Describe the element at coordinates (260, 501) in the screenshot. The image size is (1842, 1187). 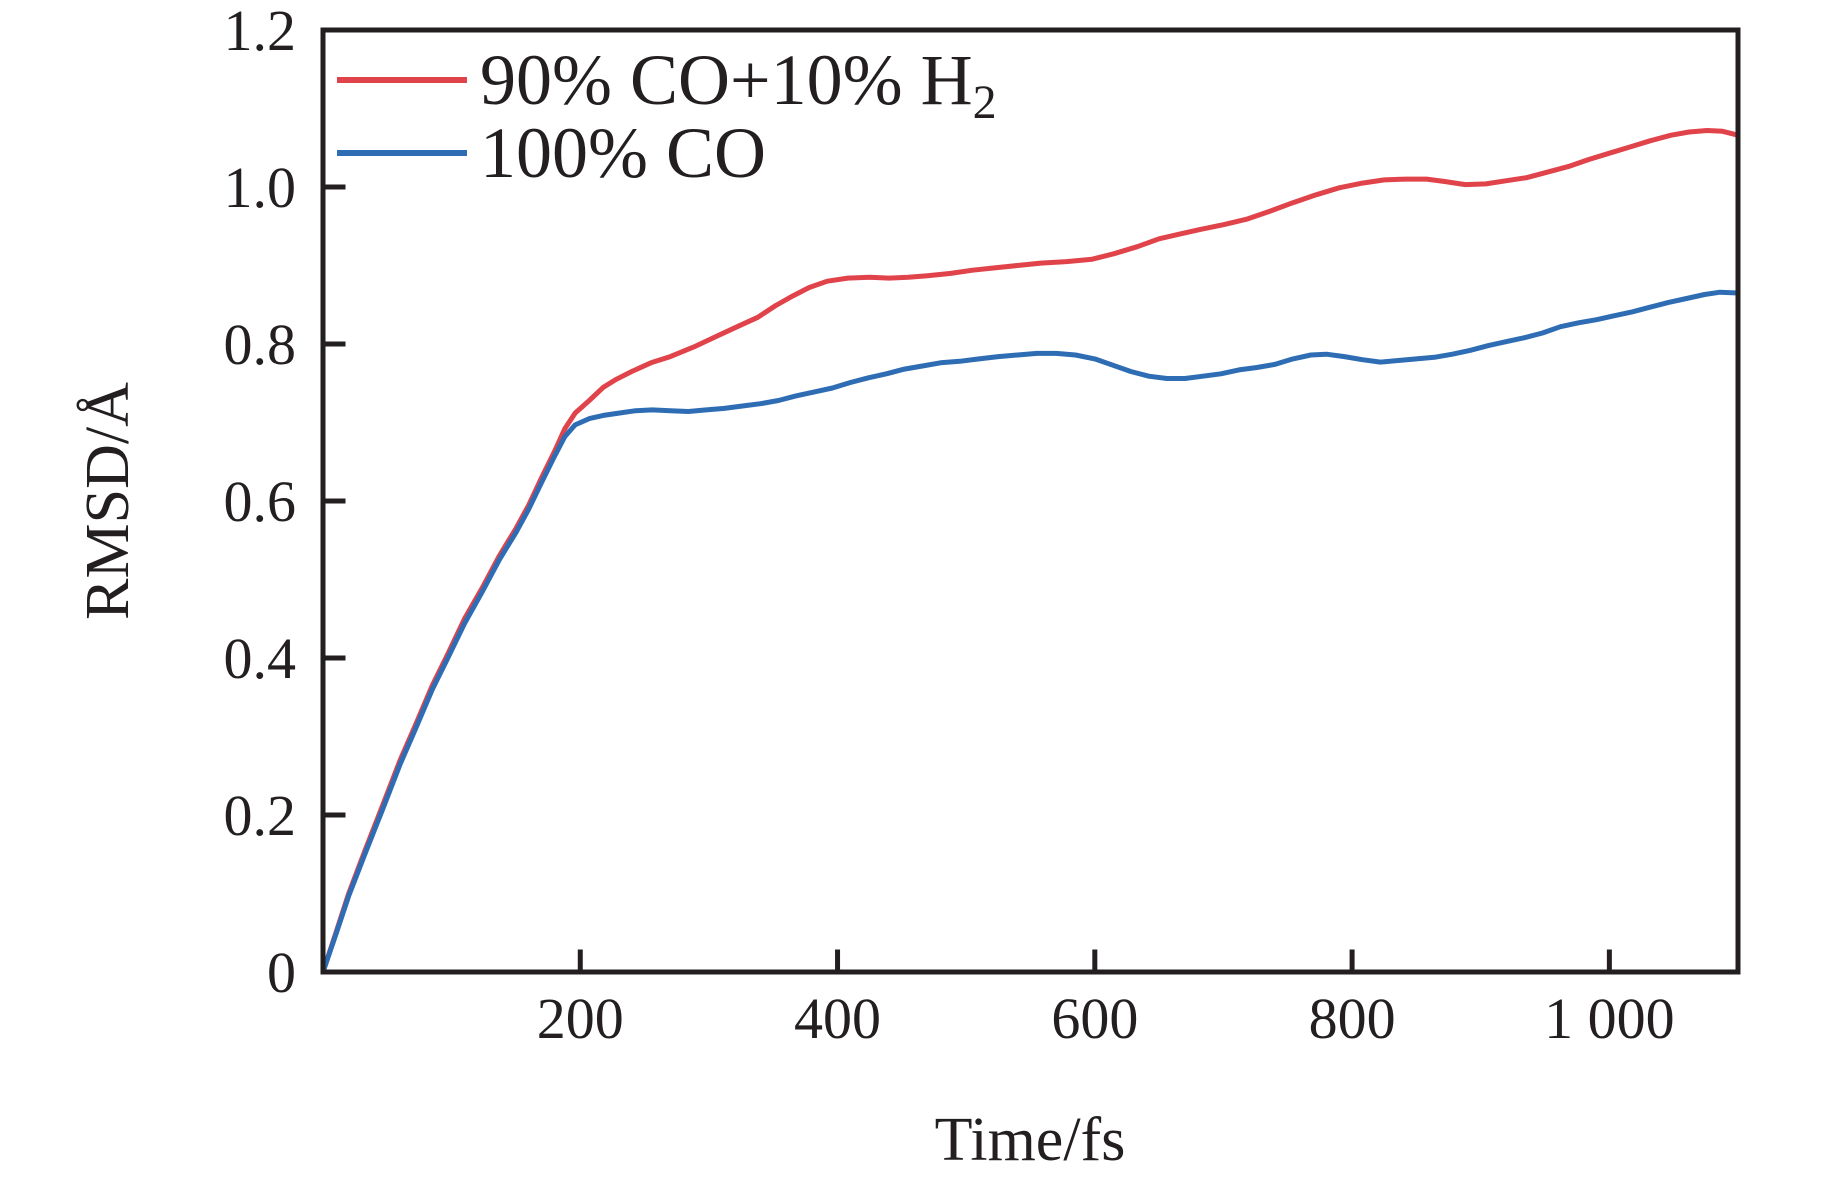
I see `y-tick-label: 0.6` at that location.